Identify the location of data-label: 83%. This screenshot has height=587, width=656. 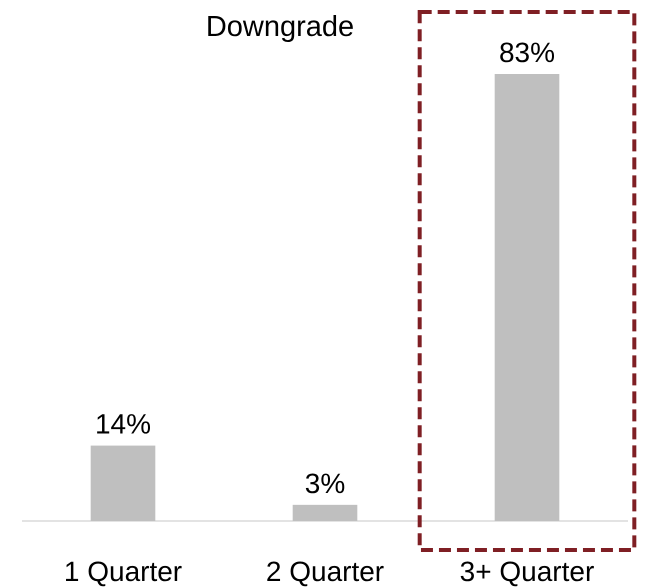
(527, 52).